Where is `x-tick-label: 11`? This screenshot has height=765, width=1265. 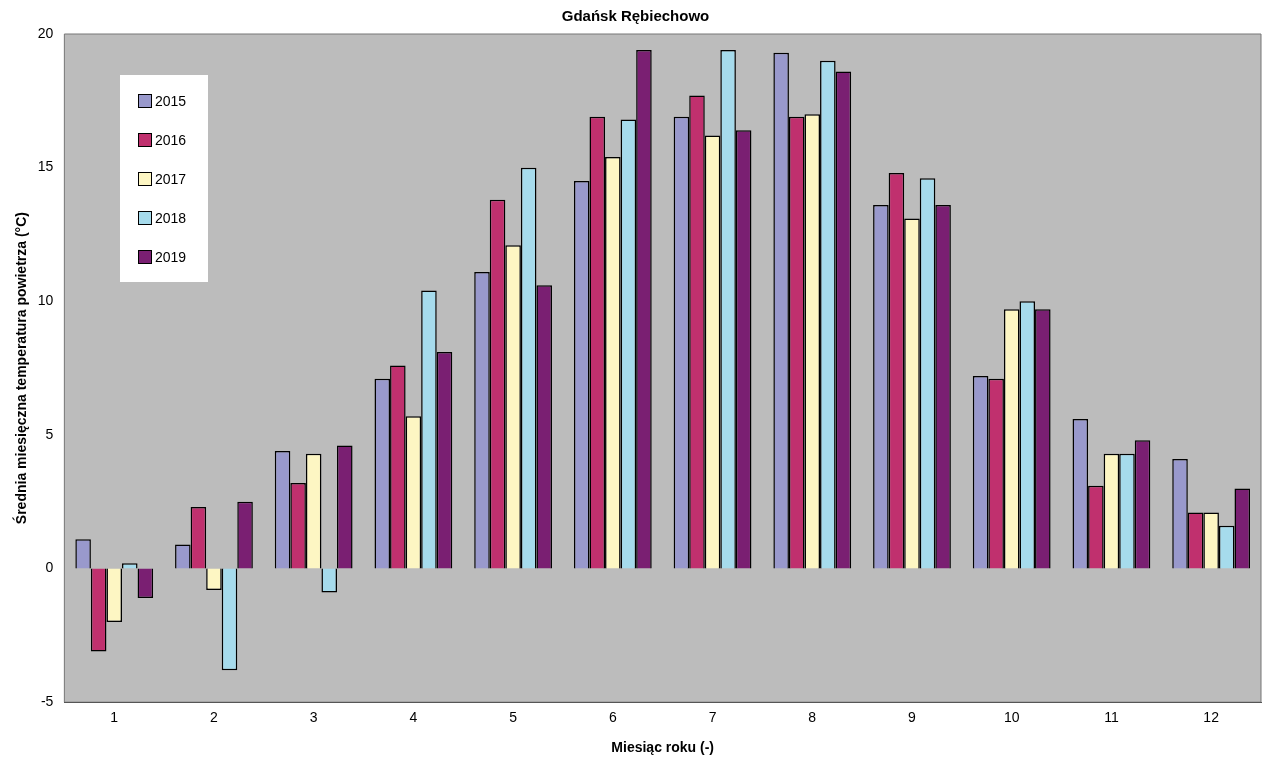 x-tick-label: 11 is located at coordinates (1111, 717).